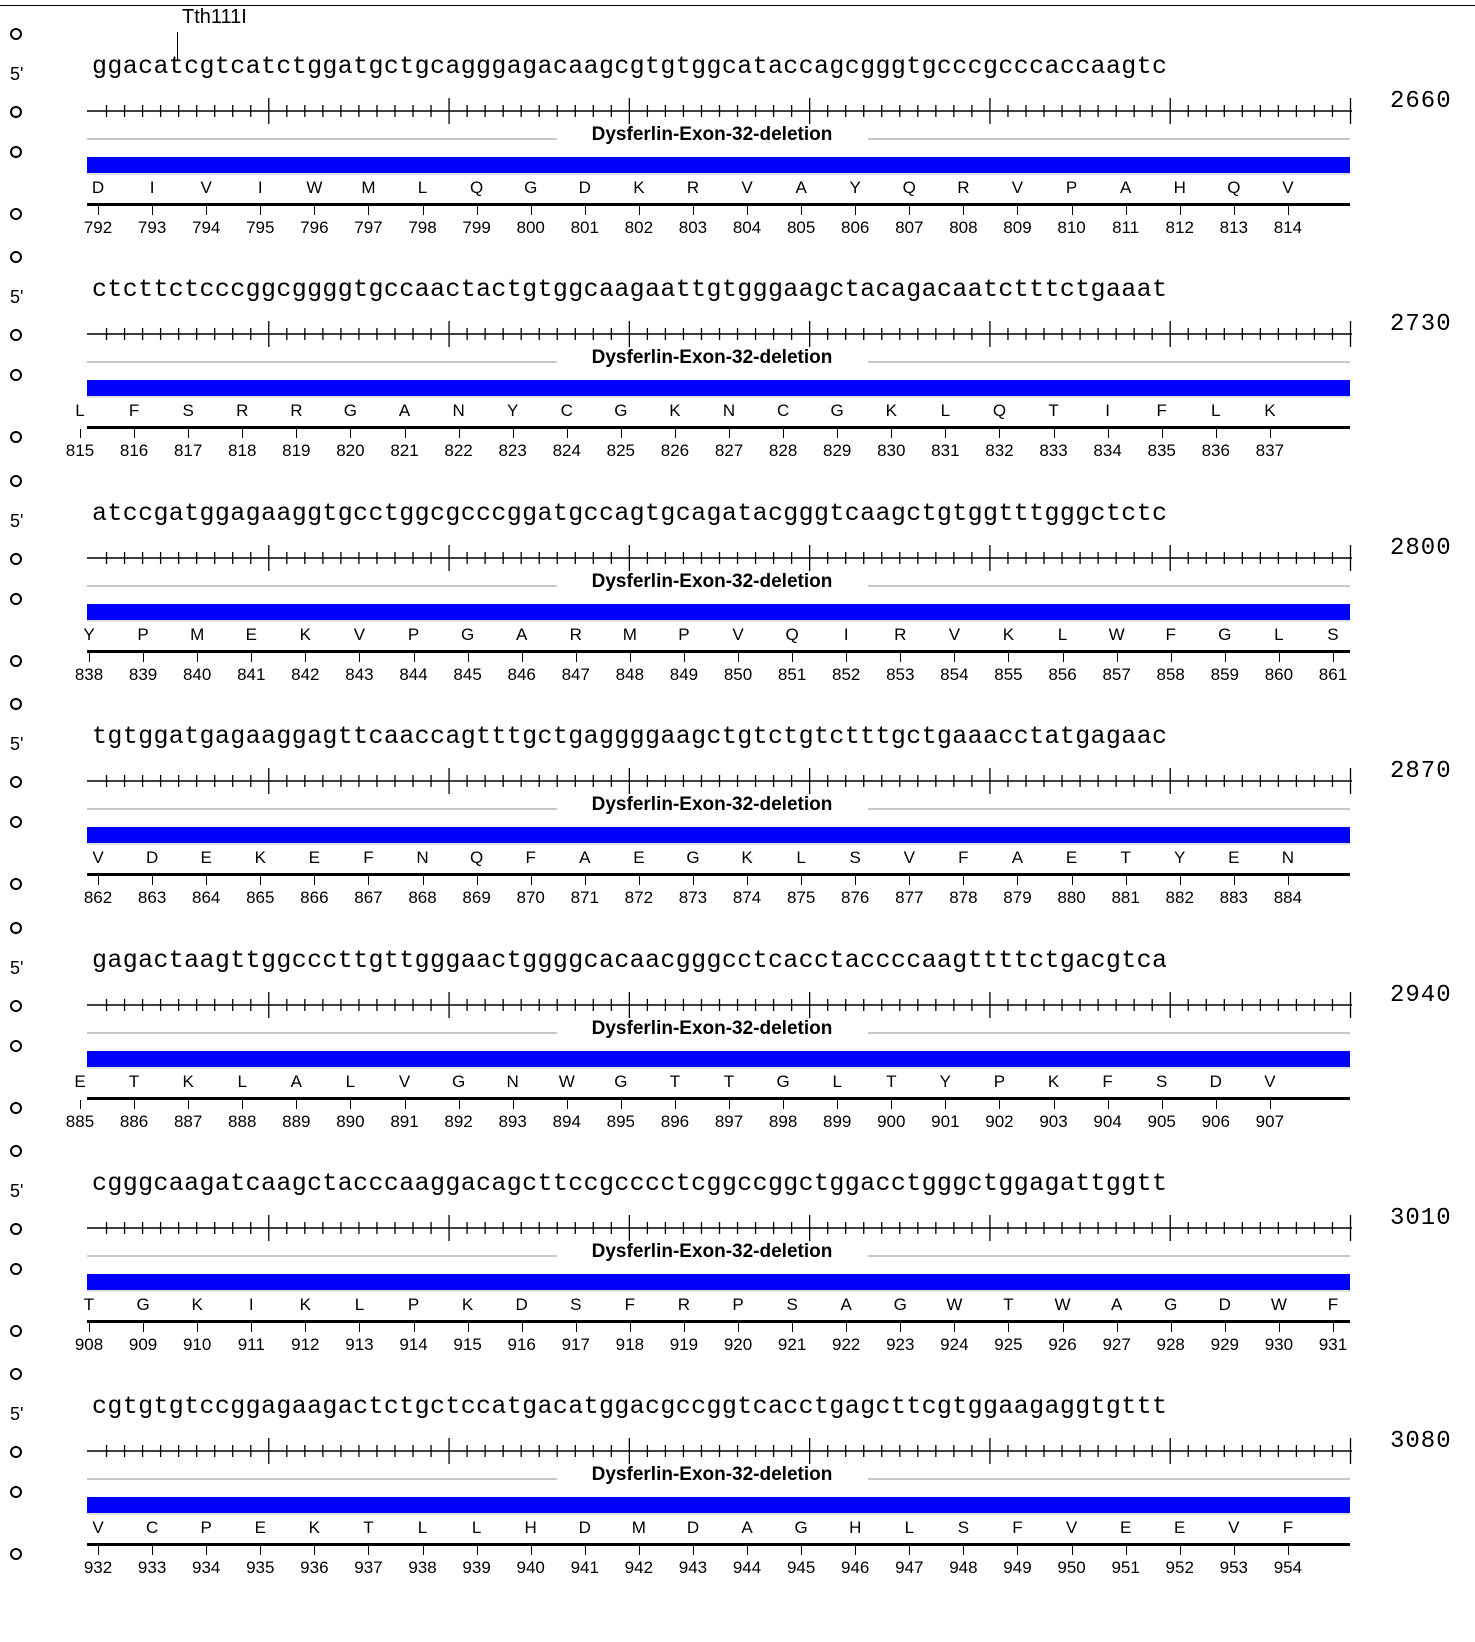  What do you see at coordinates (16, 152) in the screenshot?
I see `row-bullet` at bounding box center [16, 152].